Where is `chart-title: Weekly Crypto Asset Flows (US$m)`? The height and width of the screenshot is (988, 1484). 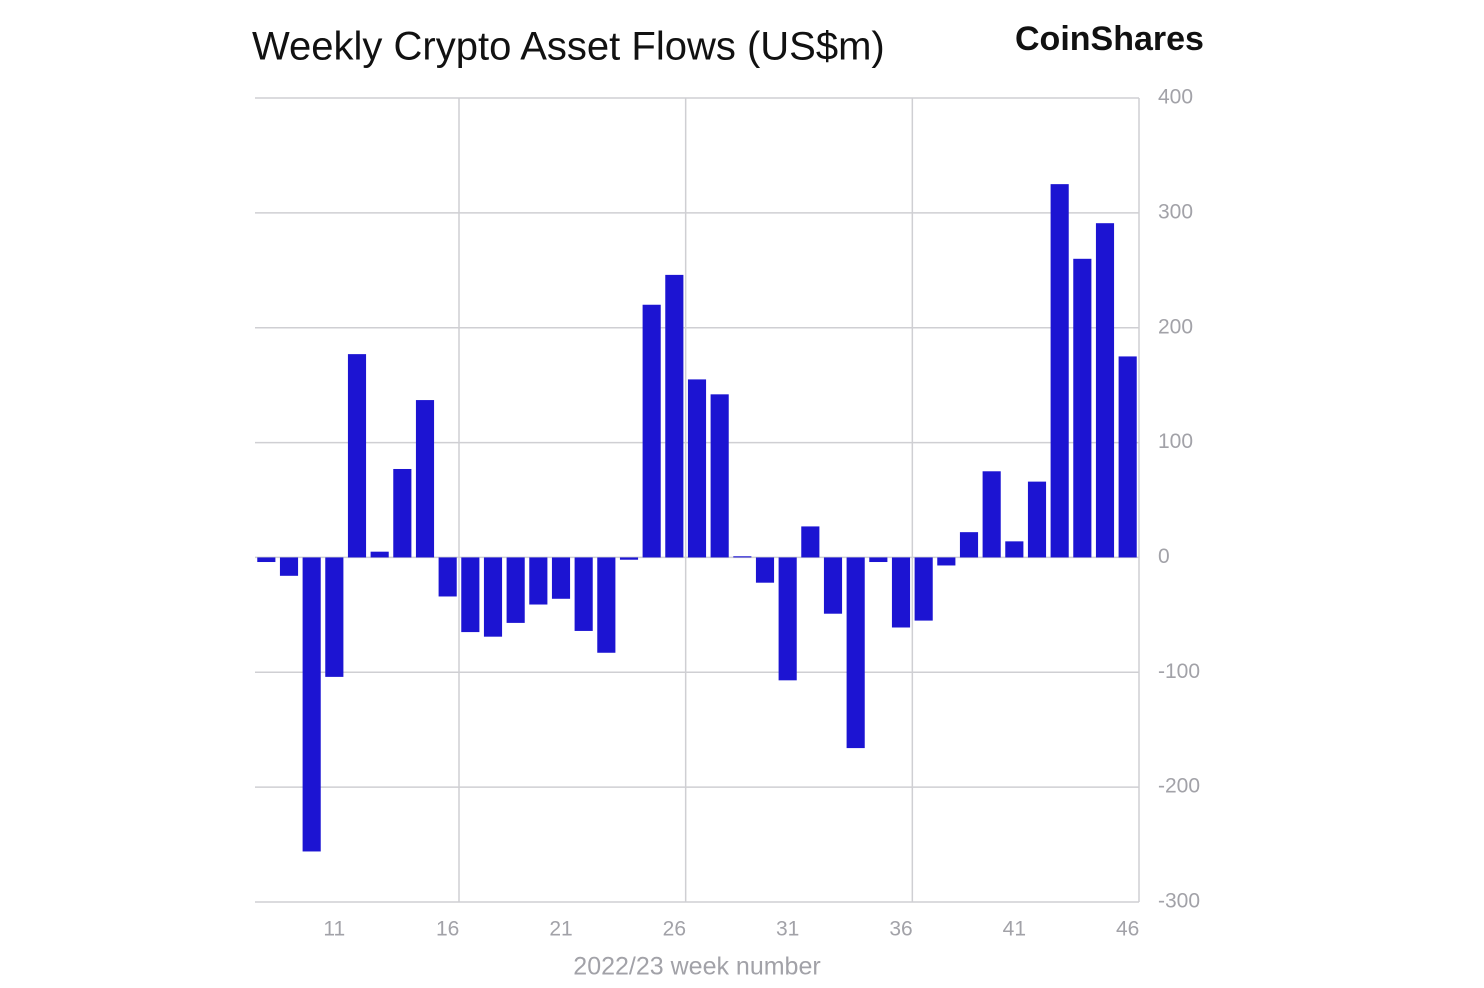 chart-title: Weekly Crypto Asset Flows (US$m) is located at coordinates (568, 47).